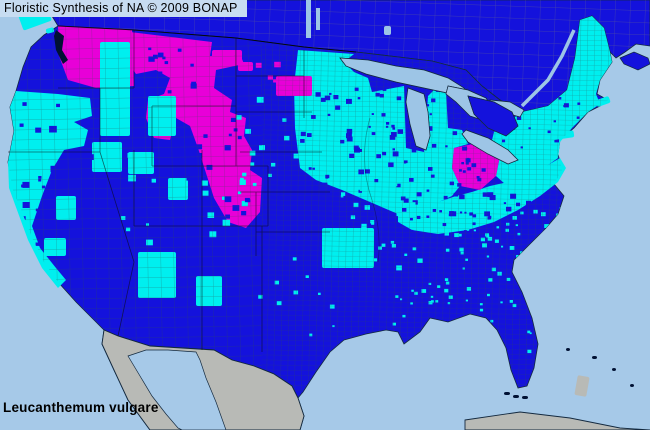 Image resolution: width=650 pixels, height=430 pixels. I want to click on mississippi-river-border, so click(372, 190).